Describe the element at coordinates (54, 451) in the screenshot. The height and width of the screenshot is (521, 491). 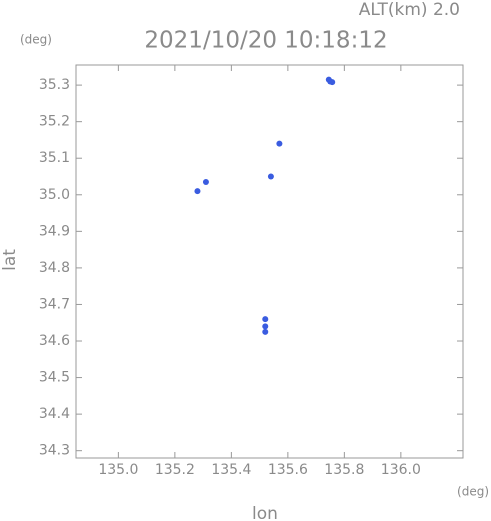
I see `y-tick-label: 34.3` at that location.